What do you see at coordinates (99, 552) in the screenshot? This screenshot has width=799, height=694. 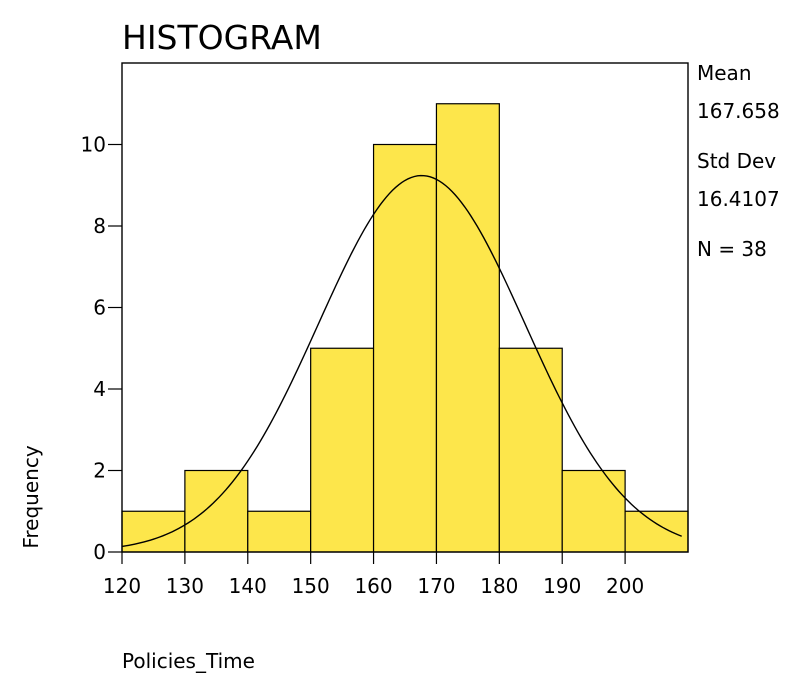 I see `y-tick-label: 0` at bounding box center [99, 552].